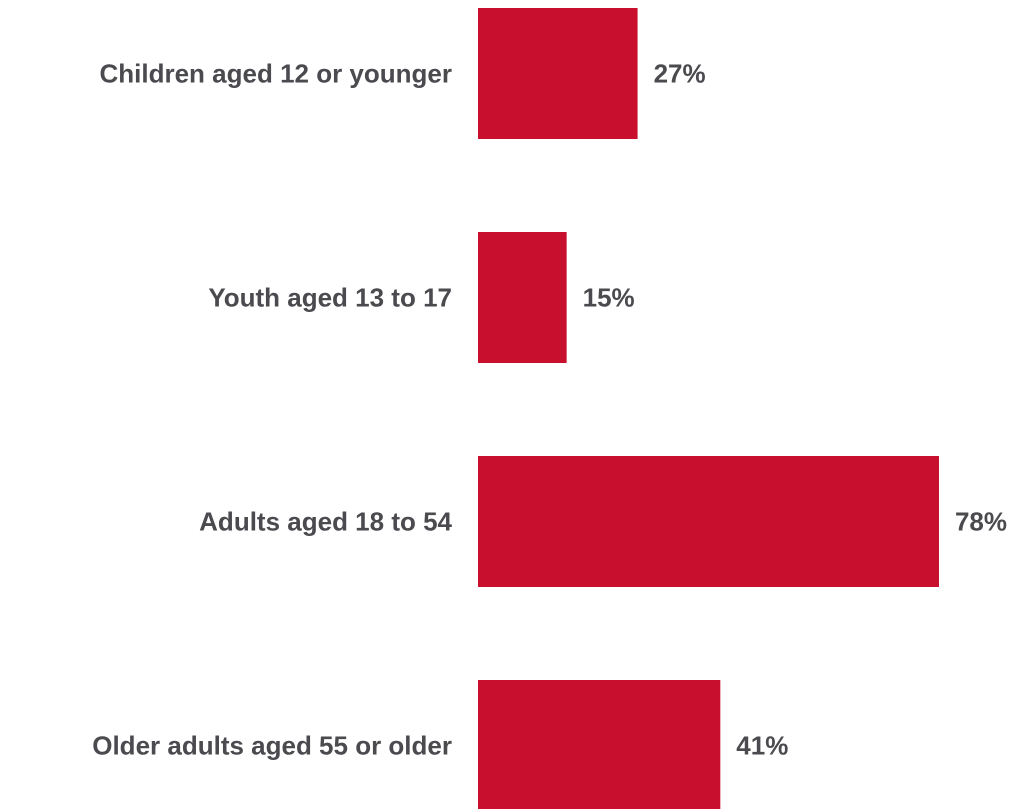 The image size is (1024, 809). What do you see at coordinates (272, 746) in the screenshot?
I see `category-label-4: Older adults aged 55 or older` at bounding box center [272, 746].